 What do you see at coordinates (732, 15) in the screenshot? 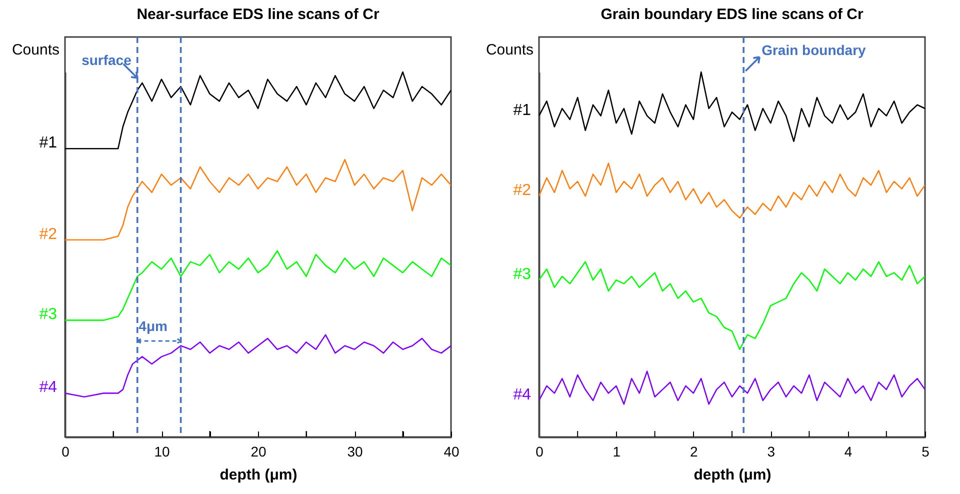
I see `chart-title: Grain boundary EDS line scans of Cr` at bounding box center [732, 15].